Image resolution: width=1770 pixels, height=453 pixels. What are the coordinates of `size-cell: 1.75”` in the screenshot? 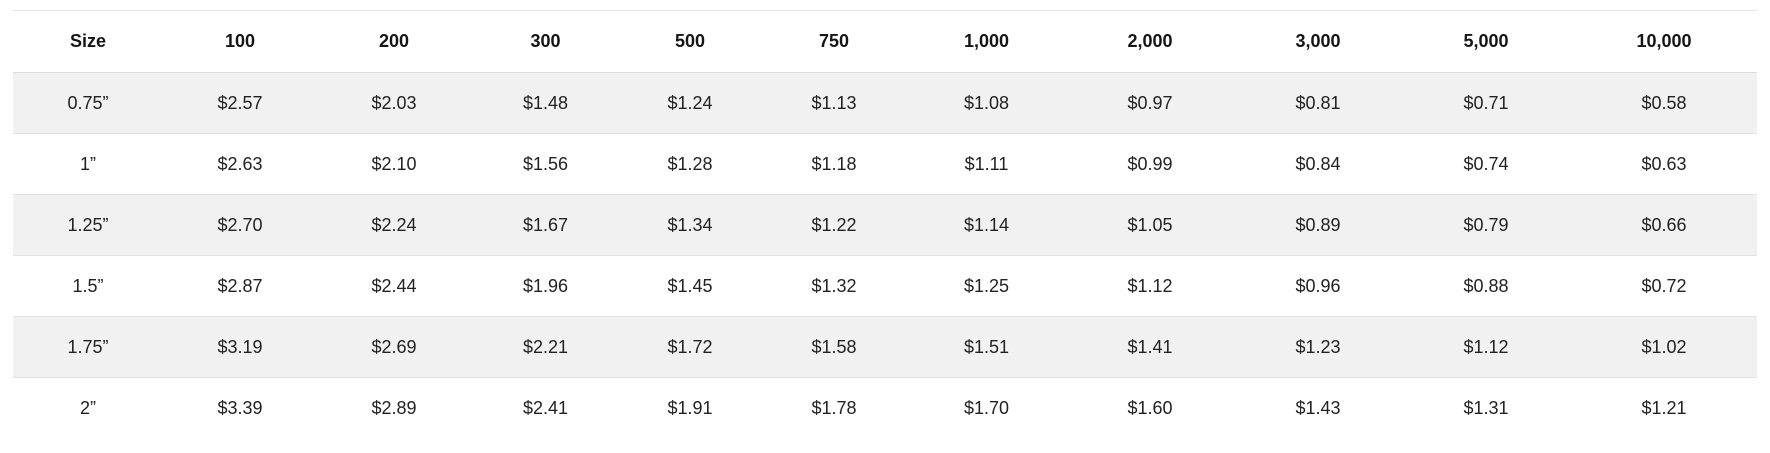 It's located at (88, 346).